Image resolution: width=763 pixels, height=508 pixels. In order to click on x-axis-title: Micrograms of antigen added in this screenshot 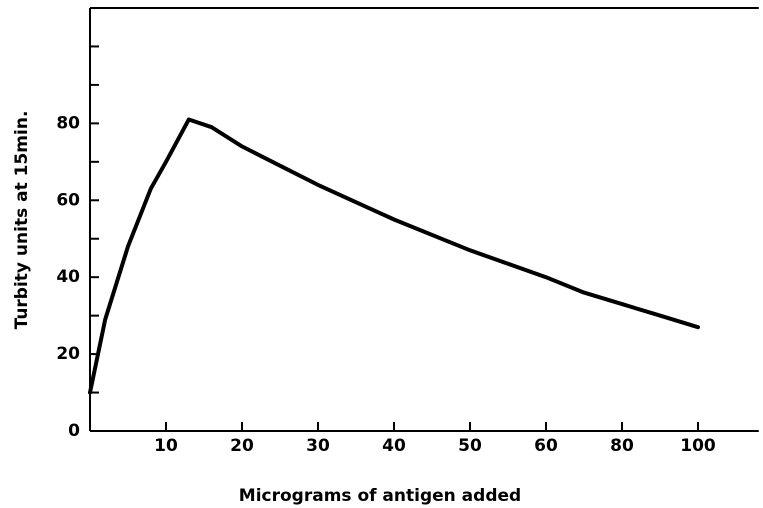, I will do `click(380, 496)`.